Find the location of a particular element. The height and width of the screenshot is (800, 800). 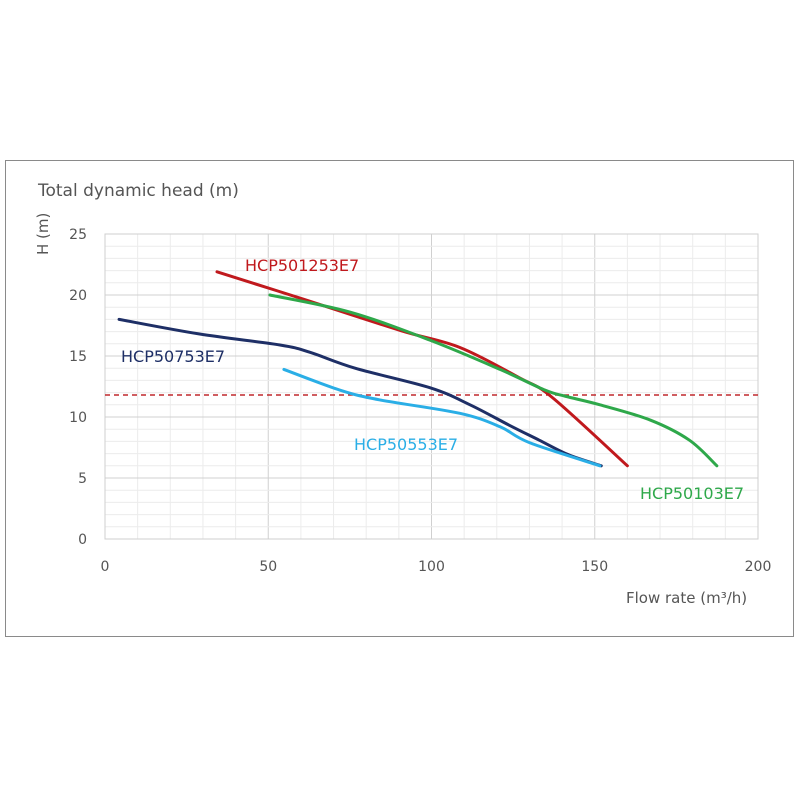

series-line-HCP50553E7 is located at coordinates (442, 417).